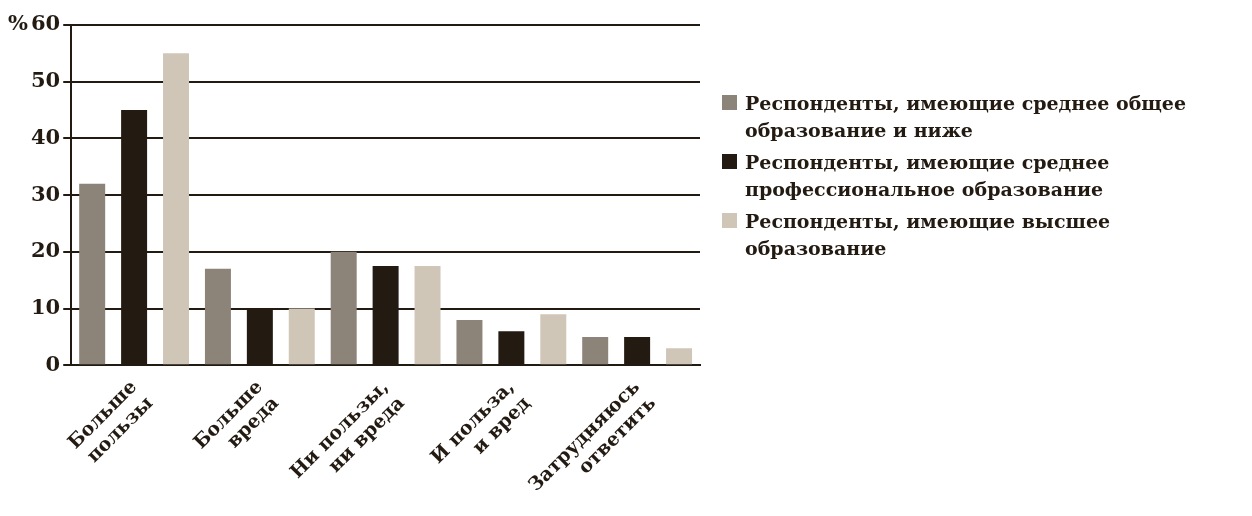 The height and width of the screenshot is (516, 1252). What do you see at coordinates (966, 117) in the screenshot?
I see `legend-label: Респонденты, имеющие среднее общее образование и ниже` at bounding box center [966, 117].